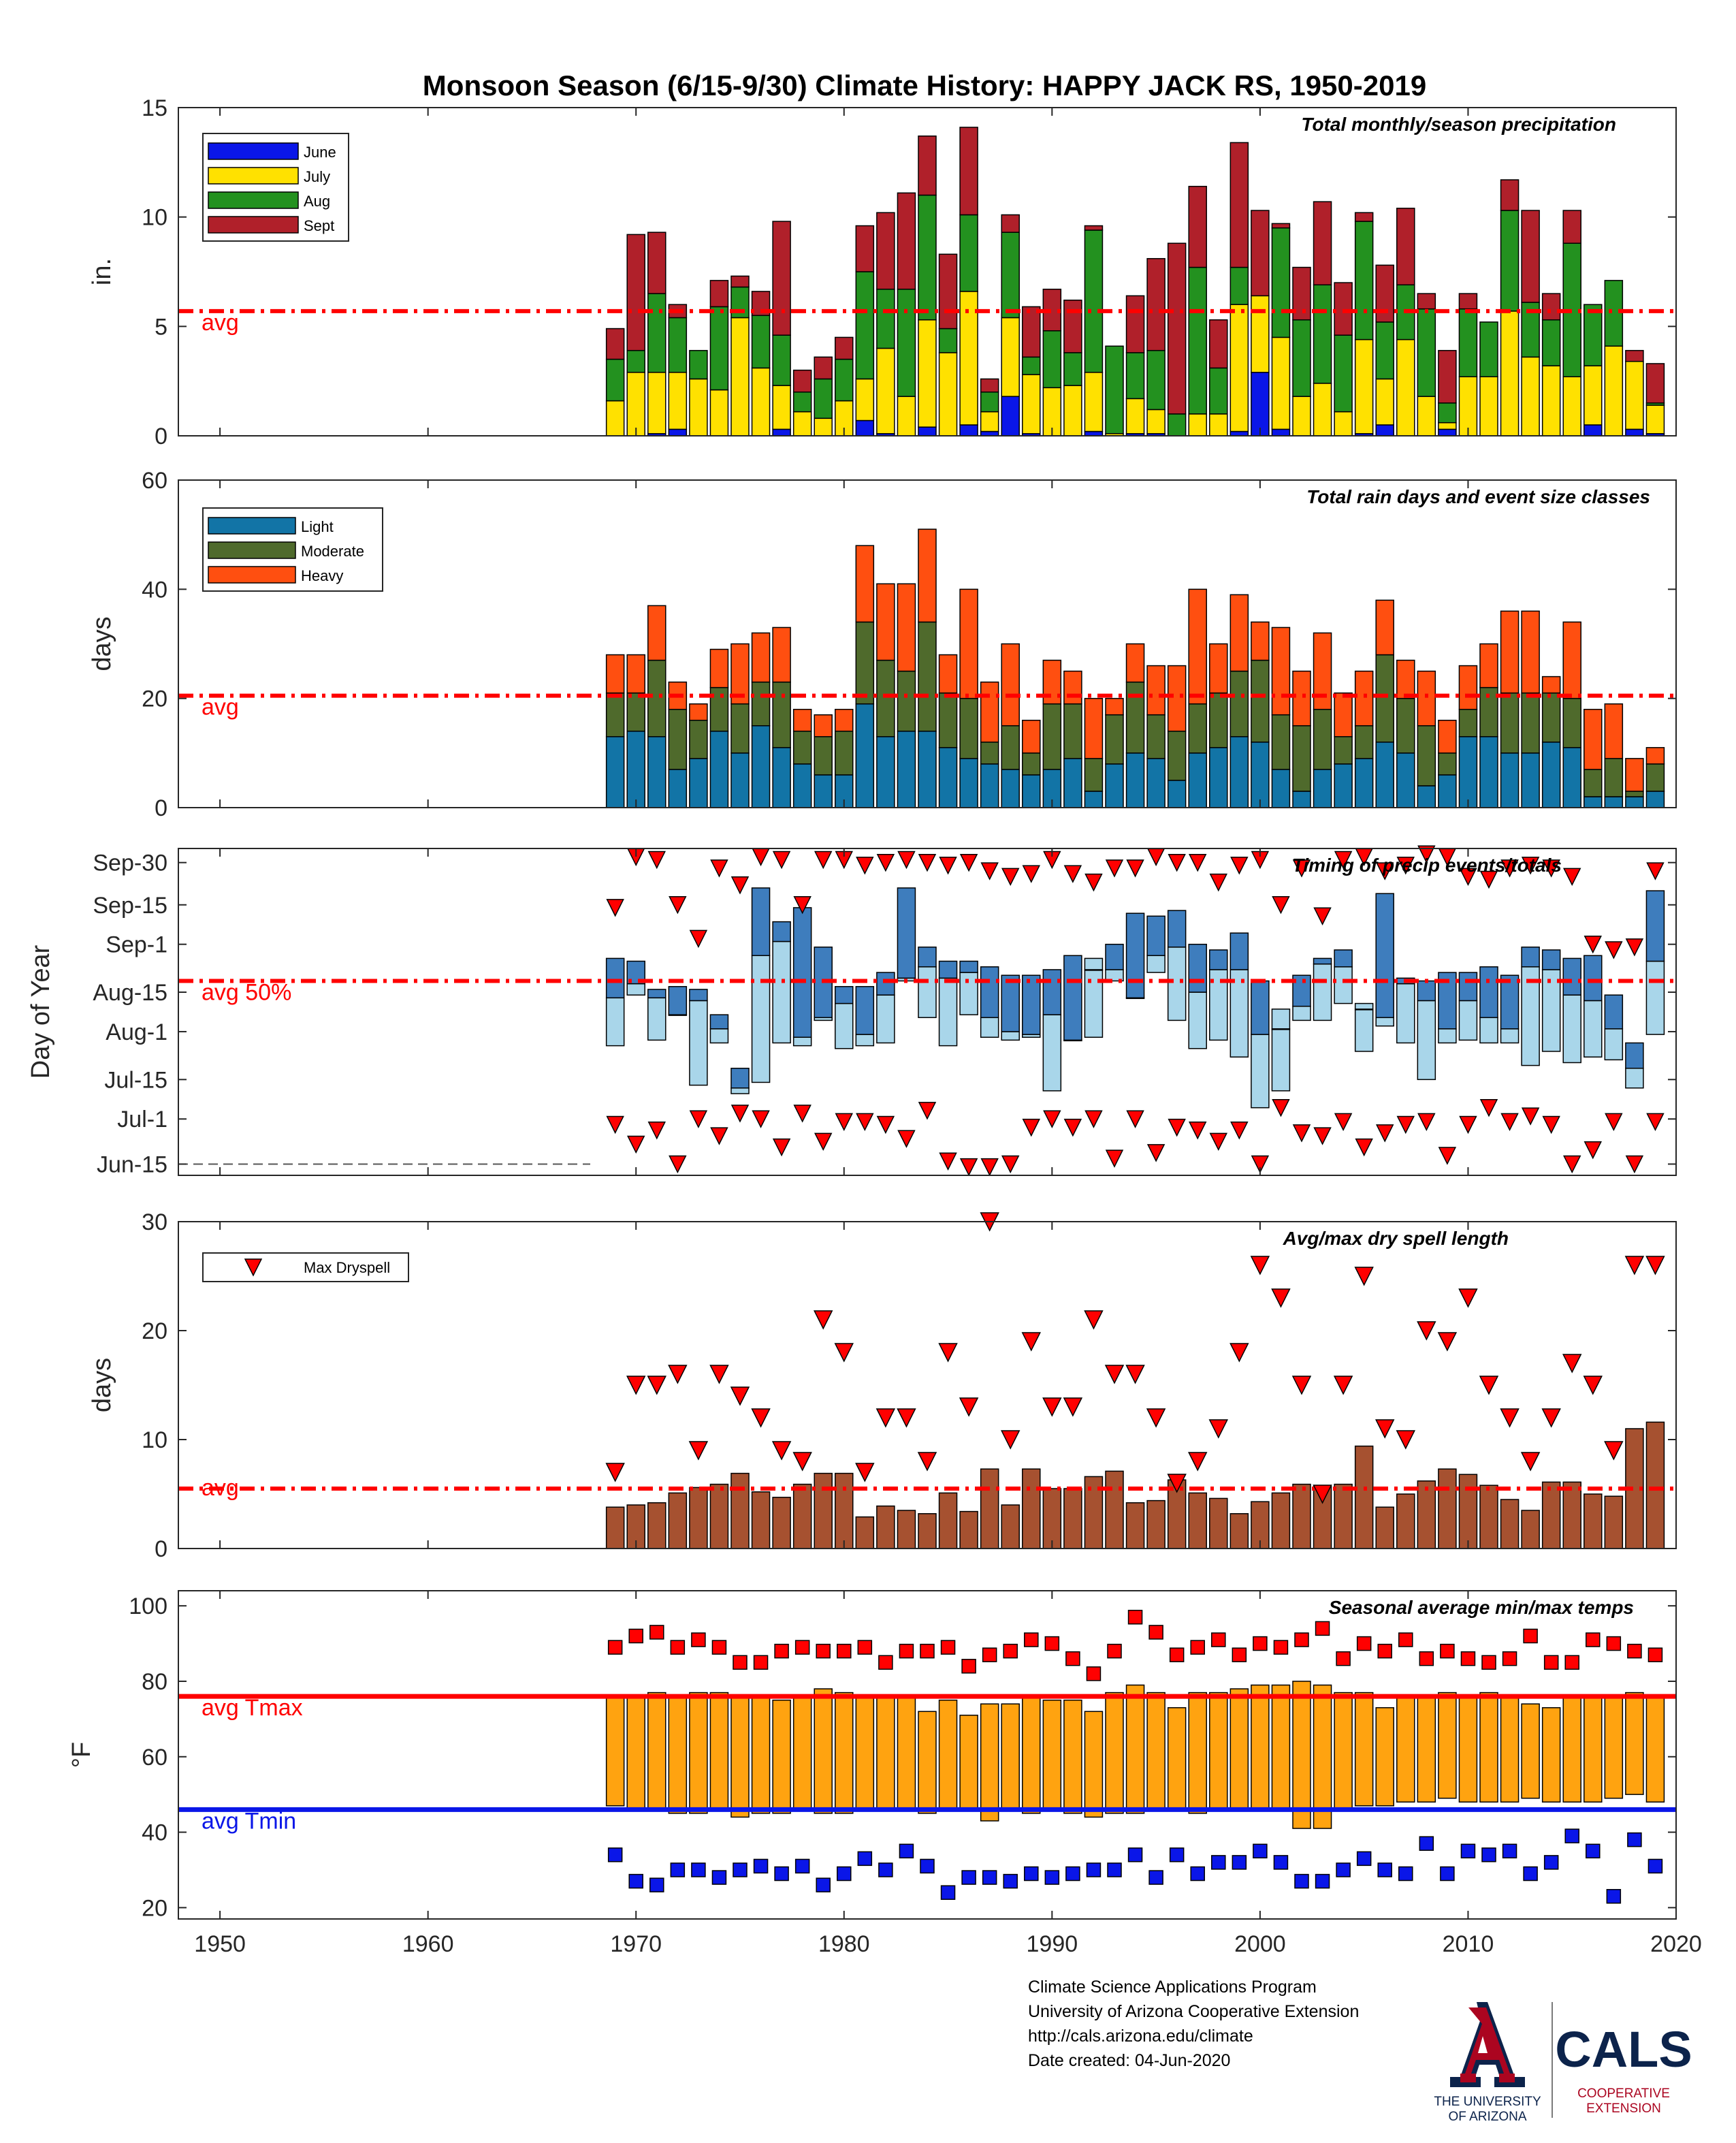 This screenshot has height=2143, width=1736. I want to click on legend-label: Moderate, so click(332, 551).